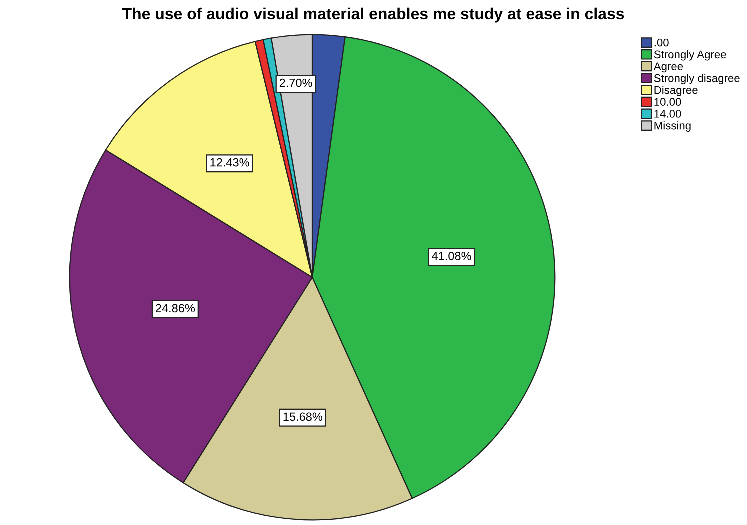  What do you see at coordinates (668, 114) in the screenshot?
I see `legend-label: 14.00` at bounding box center [668, 114].